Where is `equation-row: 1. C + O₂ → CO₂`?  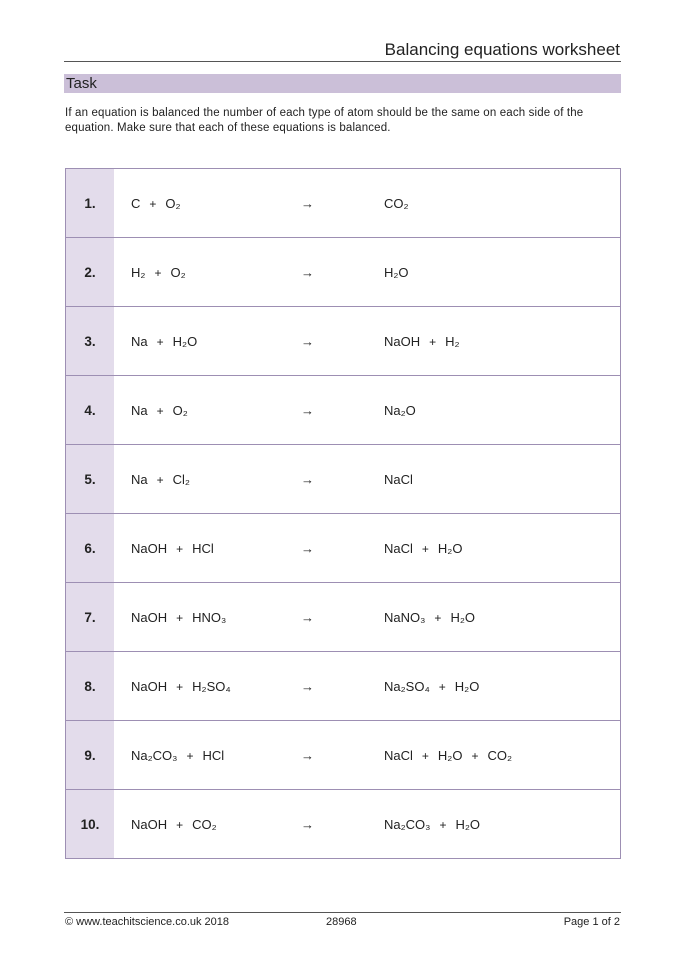 equation-row: 1. C + O₂ → CO₂ is located at coordinates (343, 203).